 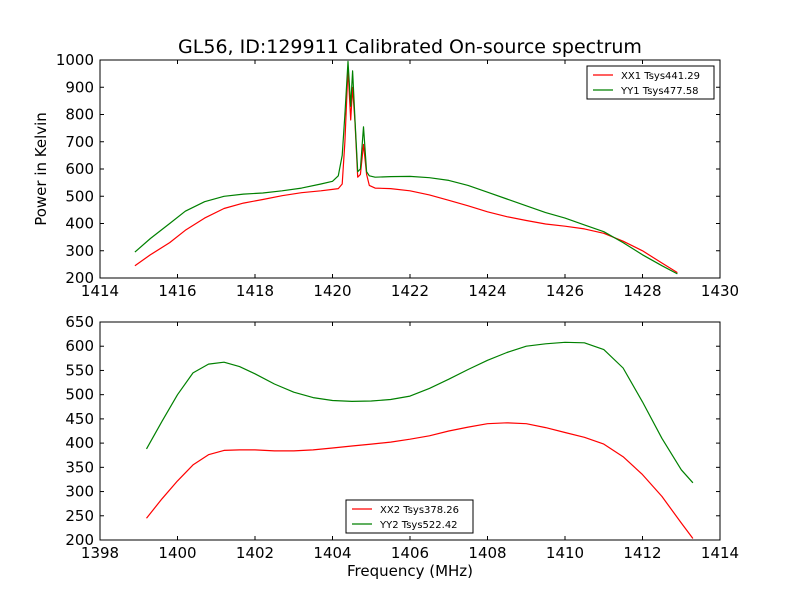 What do you see at coordinates (642, 291) in the screenshot?
I see `x-tick-label: 1428` at bounding box center [642, 291].